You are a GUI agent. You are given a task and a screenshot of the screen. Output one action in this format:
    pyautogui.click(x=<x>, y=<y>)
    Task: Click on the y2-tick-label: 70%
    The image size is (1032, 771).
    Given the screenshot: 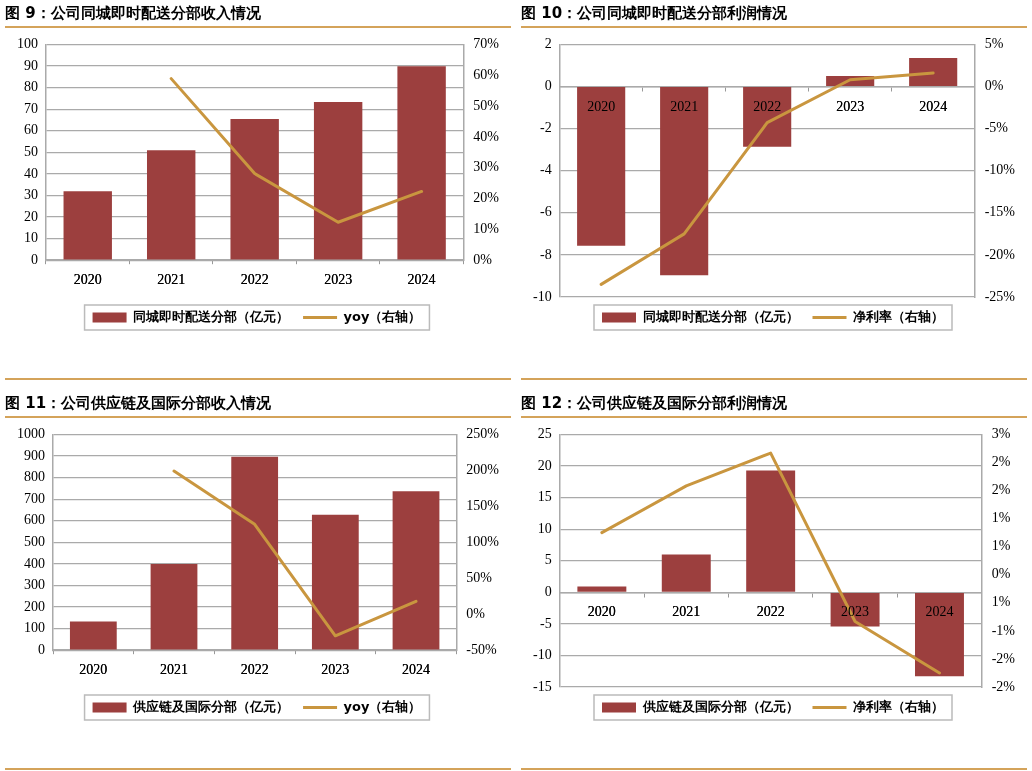 What is the action you would take?
    pyautogui.click(x=486, y=44)
    